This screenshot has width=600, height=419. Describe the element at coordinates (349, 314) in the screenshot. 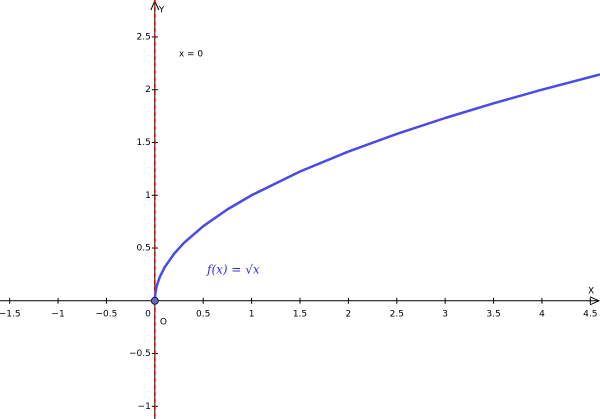

I see `x-tick-label: 2` at that location.